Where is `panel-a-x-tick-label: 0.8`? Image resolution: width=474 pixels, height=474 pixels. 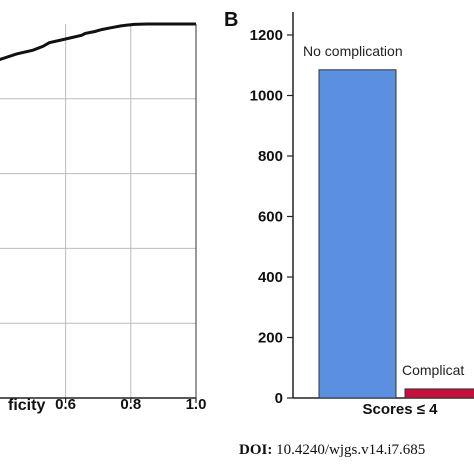
panel-a-x-tick-label: 0.8 is located at coordinates (130, 404).